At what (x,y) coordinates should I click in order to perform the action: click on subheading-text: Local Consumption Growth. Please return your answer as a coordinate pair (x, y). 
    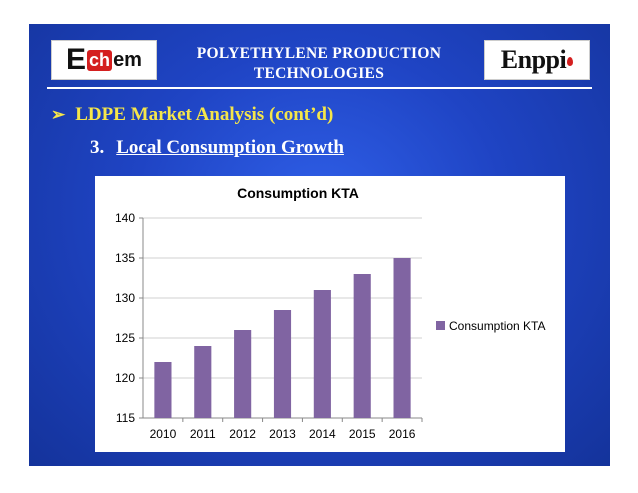
    Looking at the image, I should click on (230, 147).